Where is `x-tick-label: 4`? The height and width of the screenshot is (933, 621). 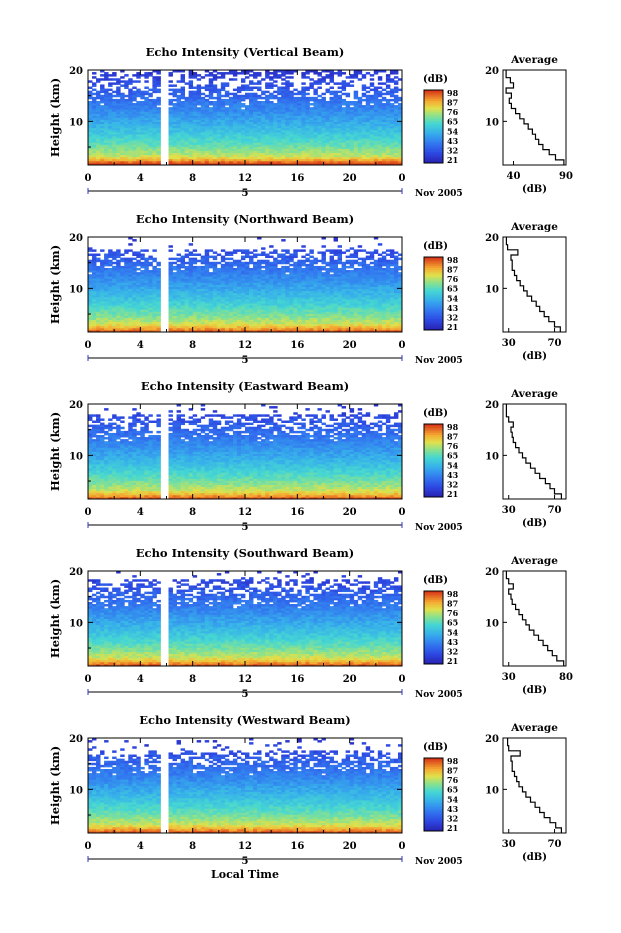
x-tick-label: 4 is located at coordinates (140, 178).